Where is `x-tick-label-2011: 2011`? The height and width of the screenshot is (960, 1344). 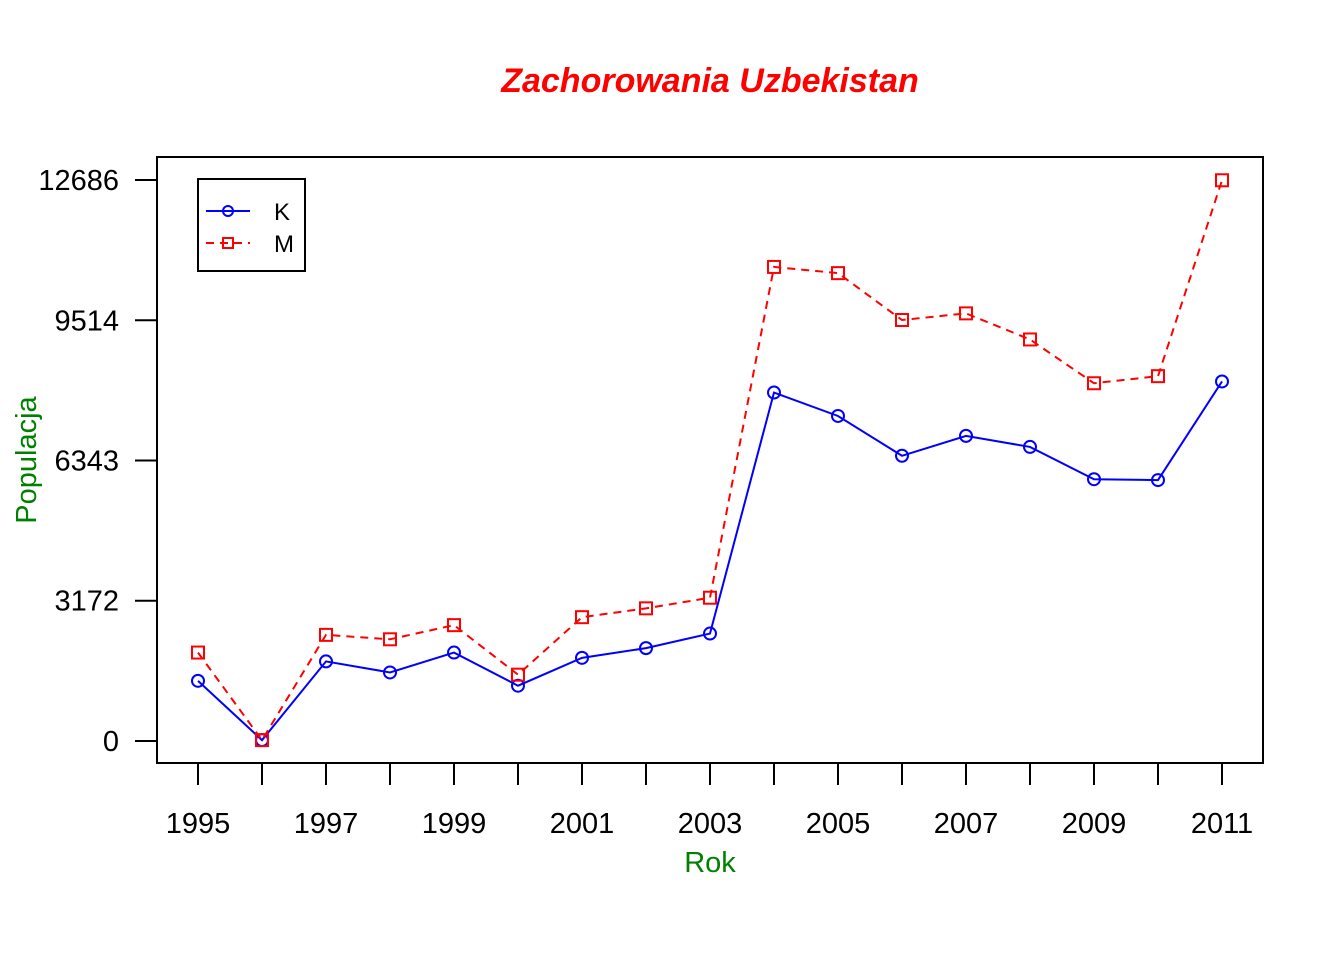
x-tick-label-2011: 2011 is located at coordinates (1222, 824).